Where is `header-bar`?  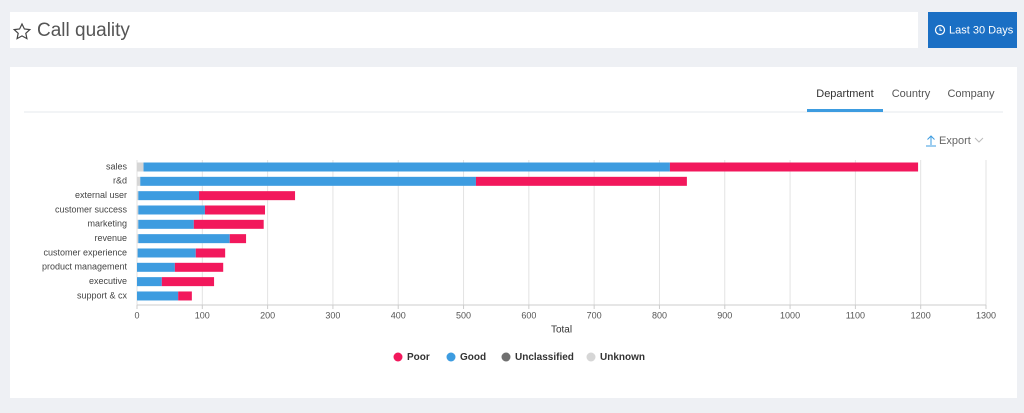
header-bar is located at coordinates (464, 30).